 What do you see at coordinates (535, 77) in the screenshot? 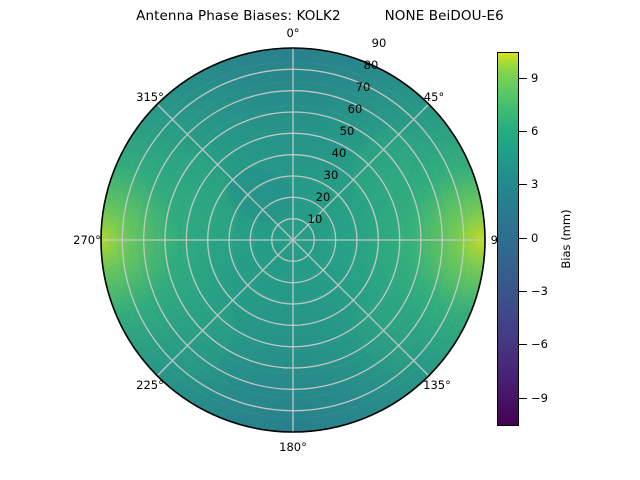
I see `colorbar-label-9: 9` at bounding box center [535, 77].